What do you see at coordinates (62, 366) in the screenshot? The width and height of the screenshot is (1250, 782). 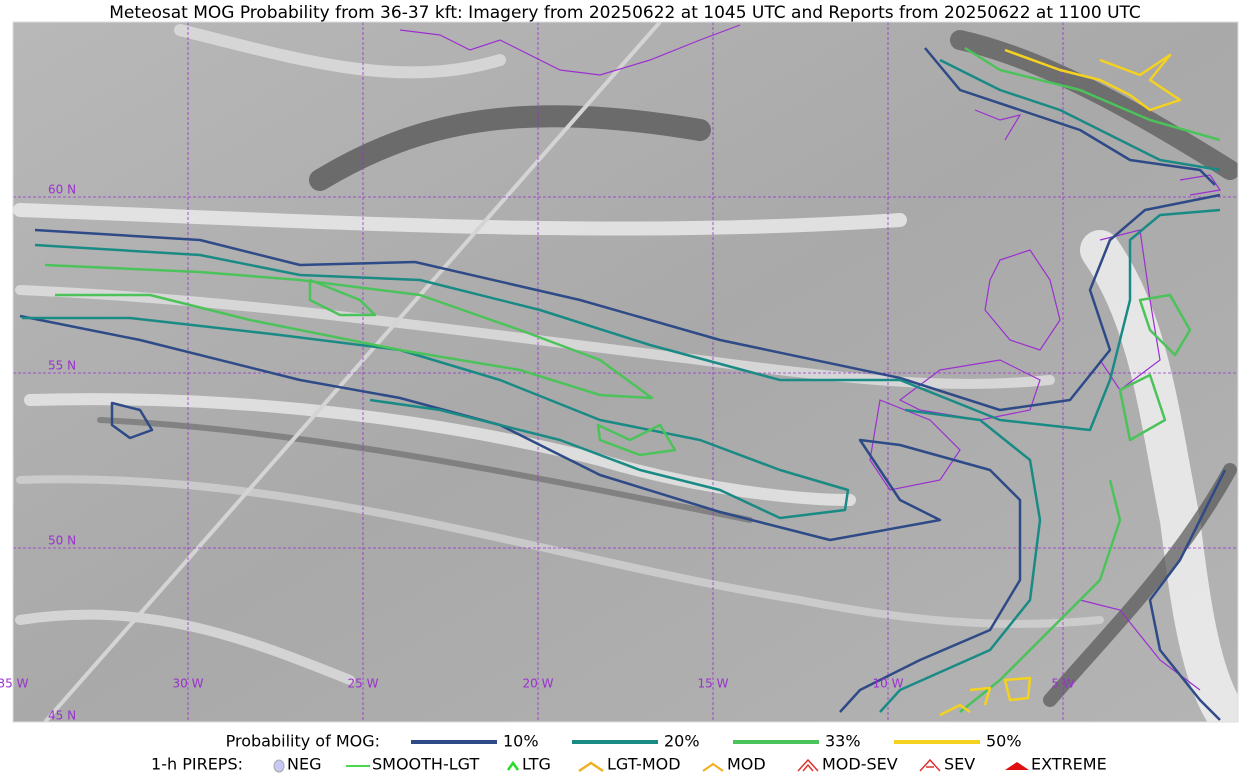 I see `lat-label: 55 N` at bounding box center [62, 366].